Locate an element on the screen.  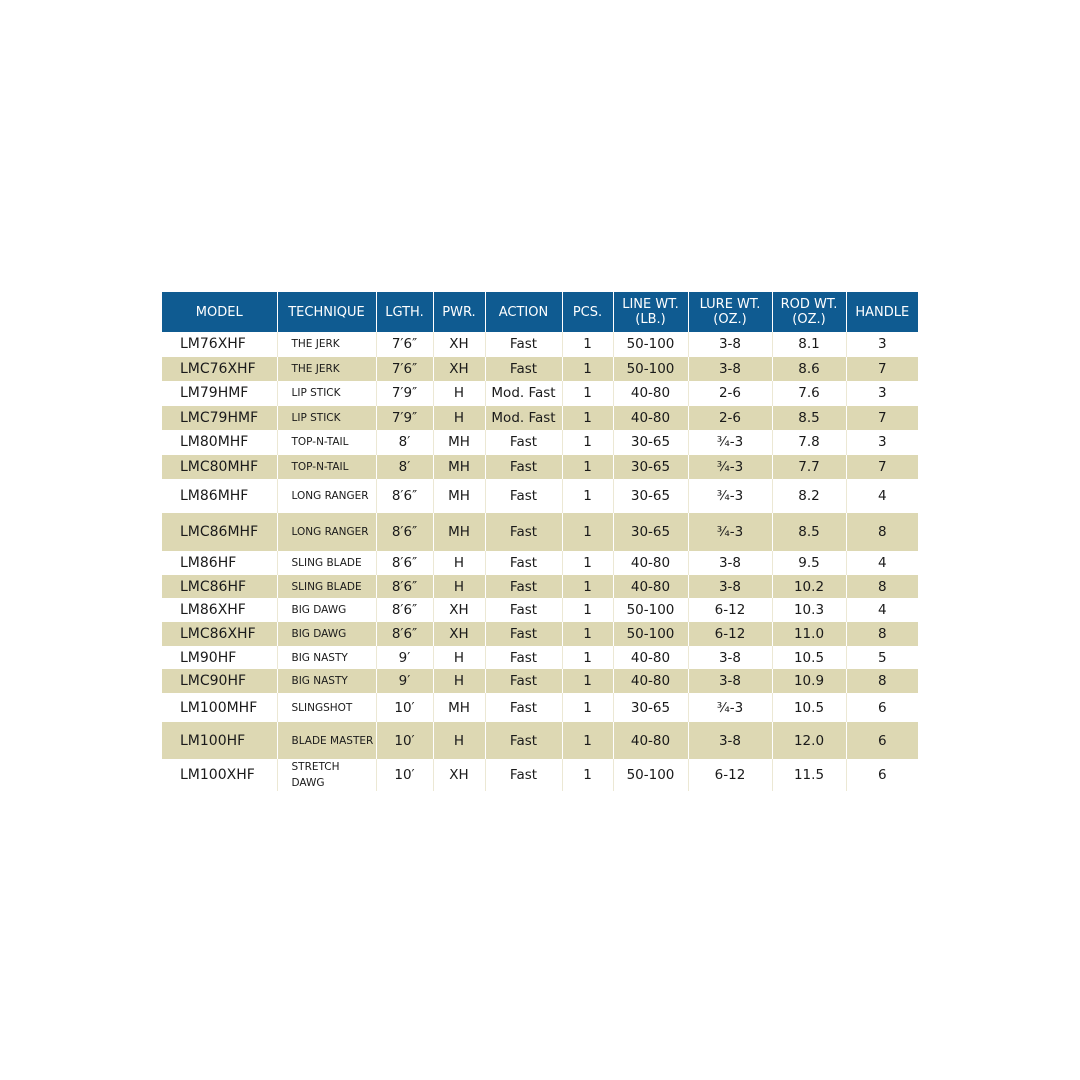
table-row: LM100MHF SLINGSHOT 10′ MH Fast 1 30-65 ¾-3 10.5 6 is located at coordinates (540, 707).